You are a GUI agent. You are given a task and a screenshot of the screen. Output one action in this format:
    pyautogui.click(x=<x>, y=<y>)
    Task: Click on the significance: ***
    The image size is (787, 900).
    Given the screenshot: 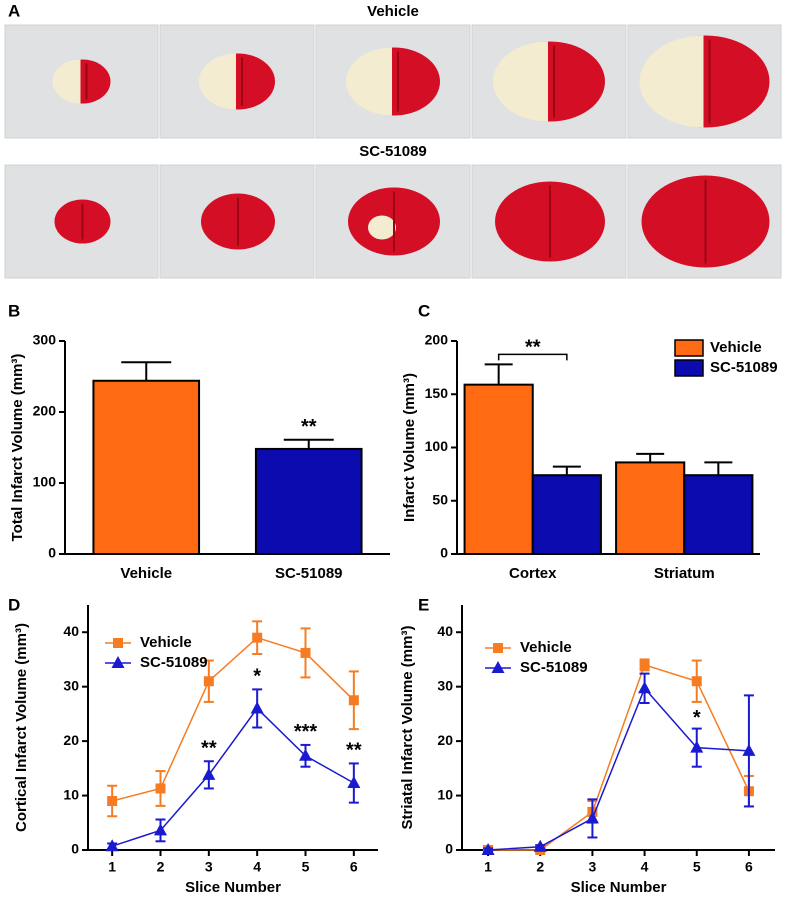 What is the action you would take?
    pyautogui.click(x=306, y=732)
    